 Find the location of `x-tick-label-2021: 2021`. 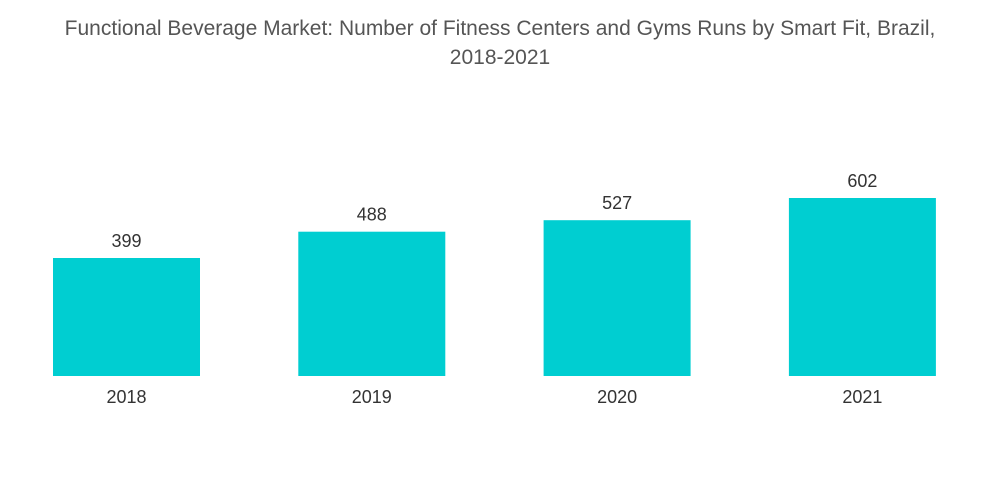

x-tick-label-2021: 2021 is located at coordinates (862, 397).